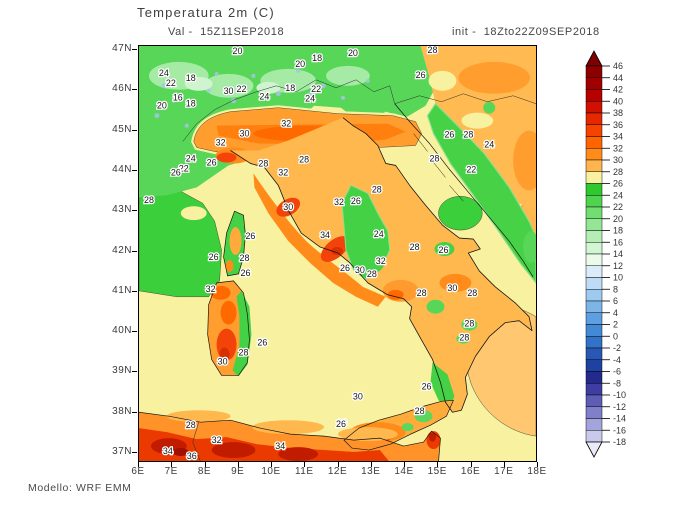 The height and width of the screenshot is (509, 678). I want to click on y-axis-label: 38N, so click(122, 411).